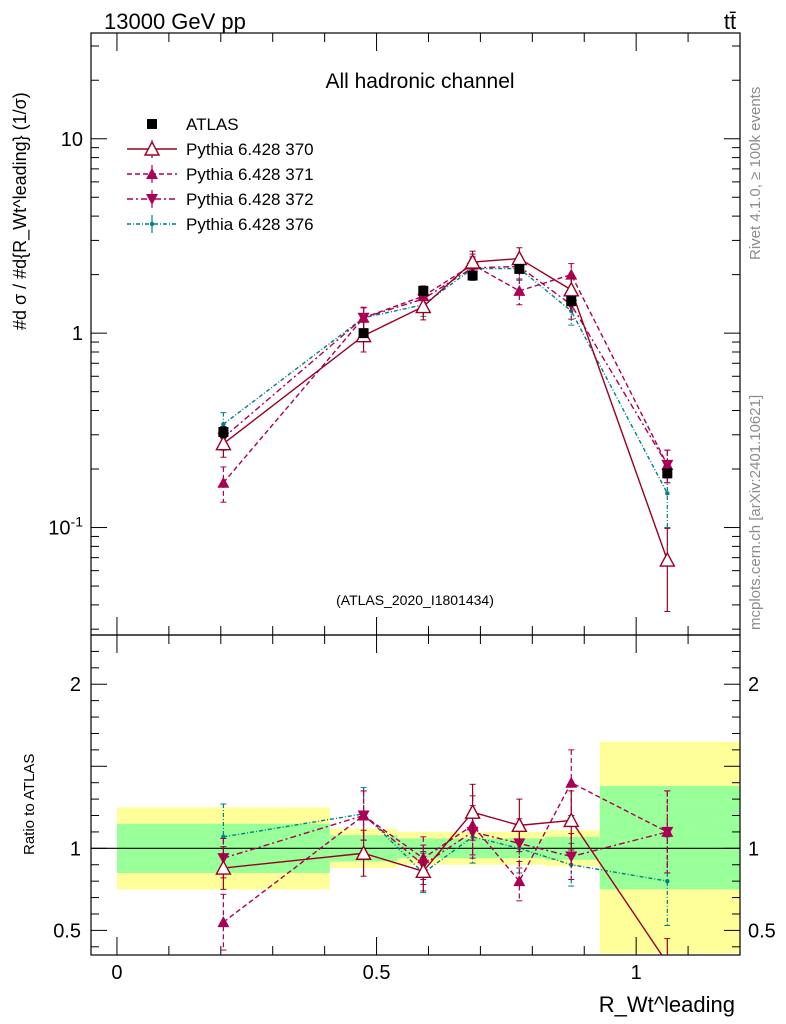  Describe the element at coordinates (669, 837) in the screenshot. I see `band-inner` at that location.